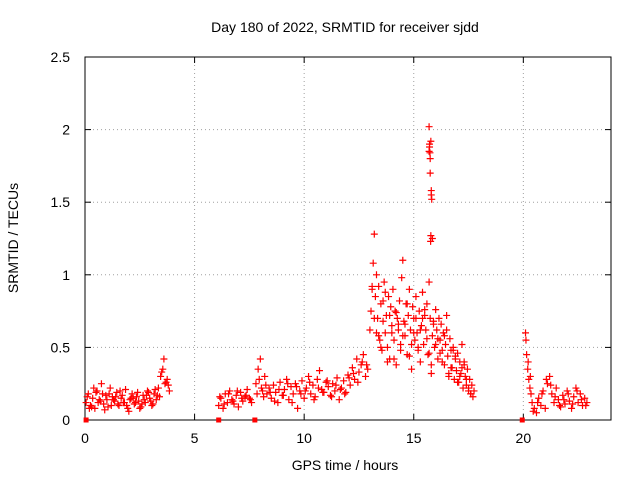  I want to click on zero-marker, so click(86, 420).